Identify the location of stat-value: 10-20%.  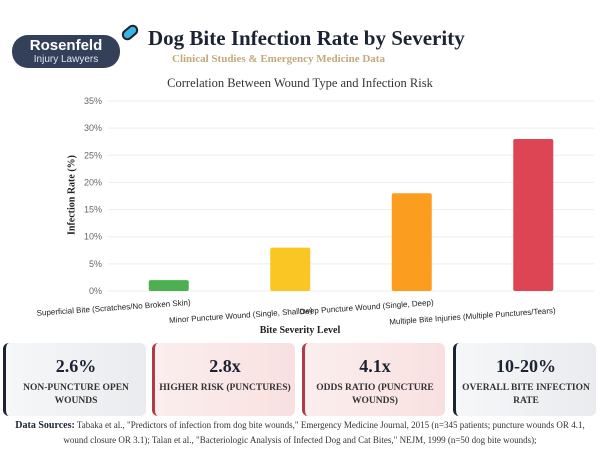
(526, 366).